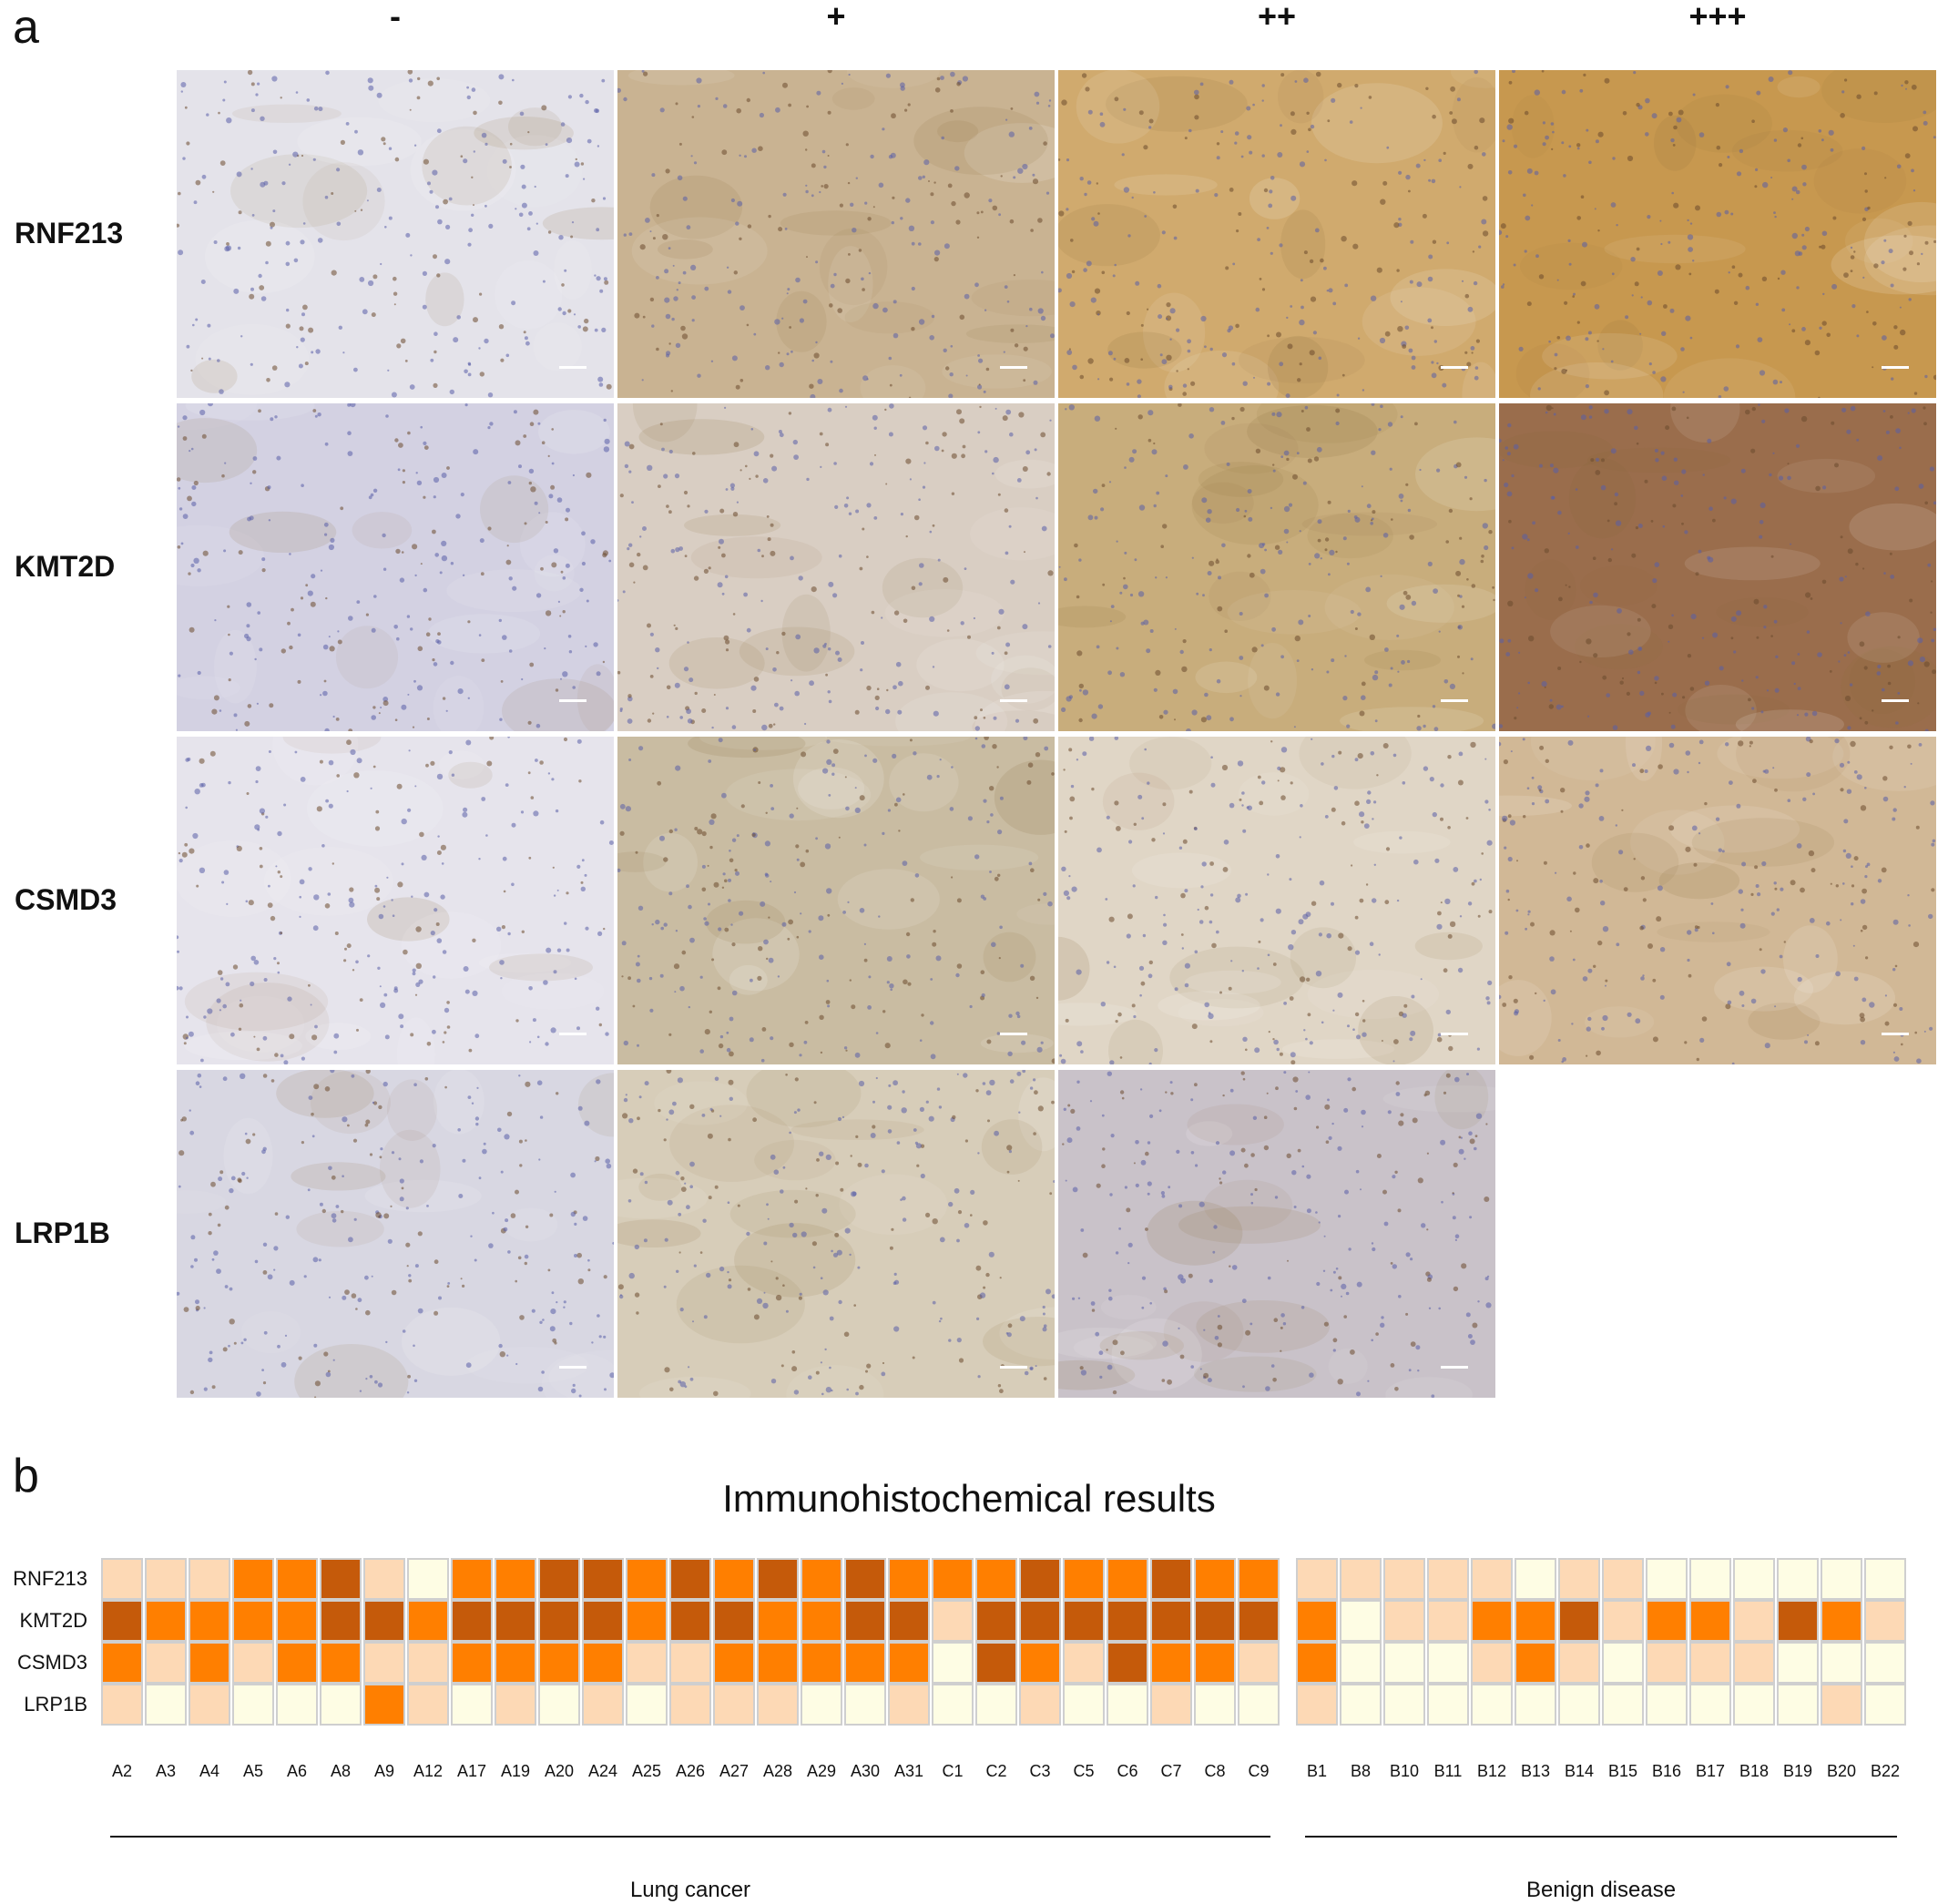  What do you see at coordinates (66, 900) in the screenshot?
I see `row-label-csmd3: CSMD3` at bounding box center [66, 900].